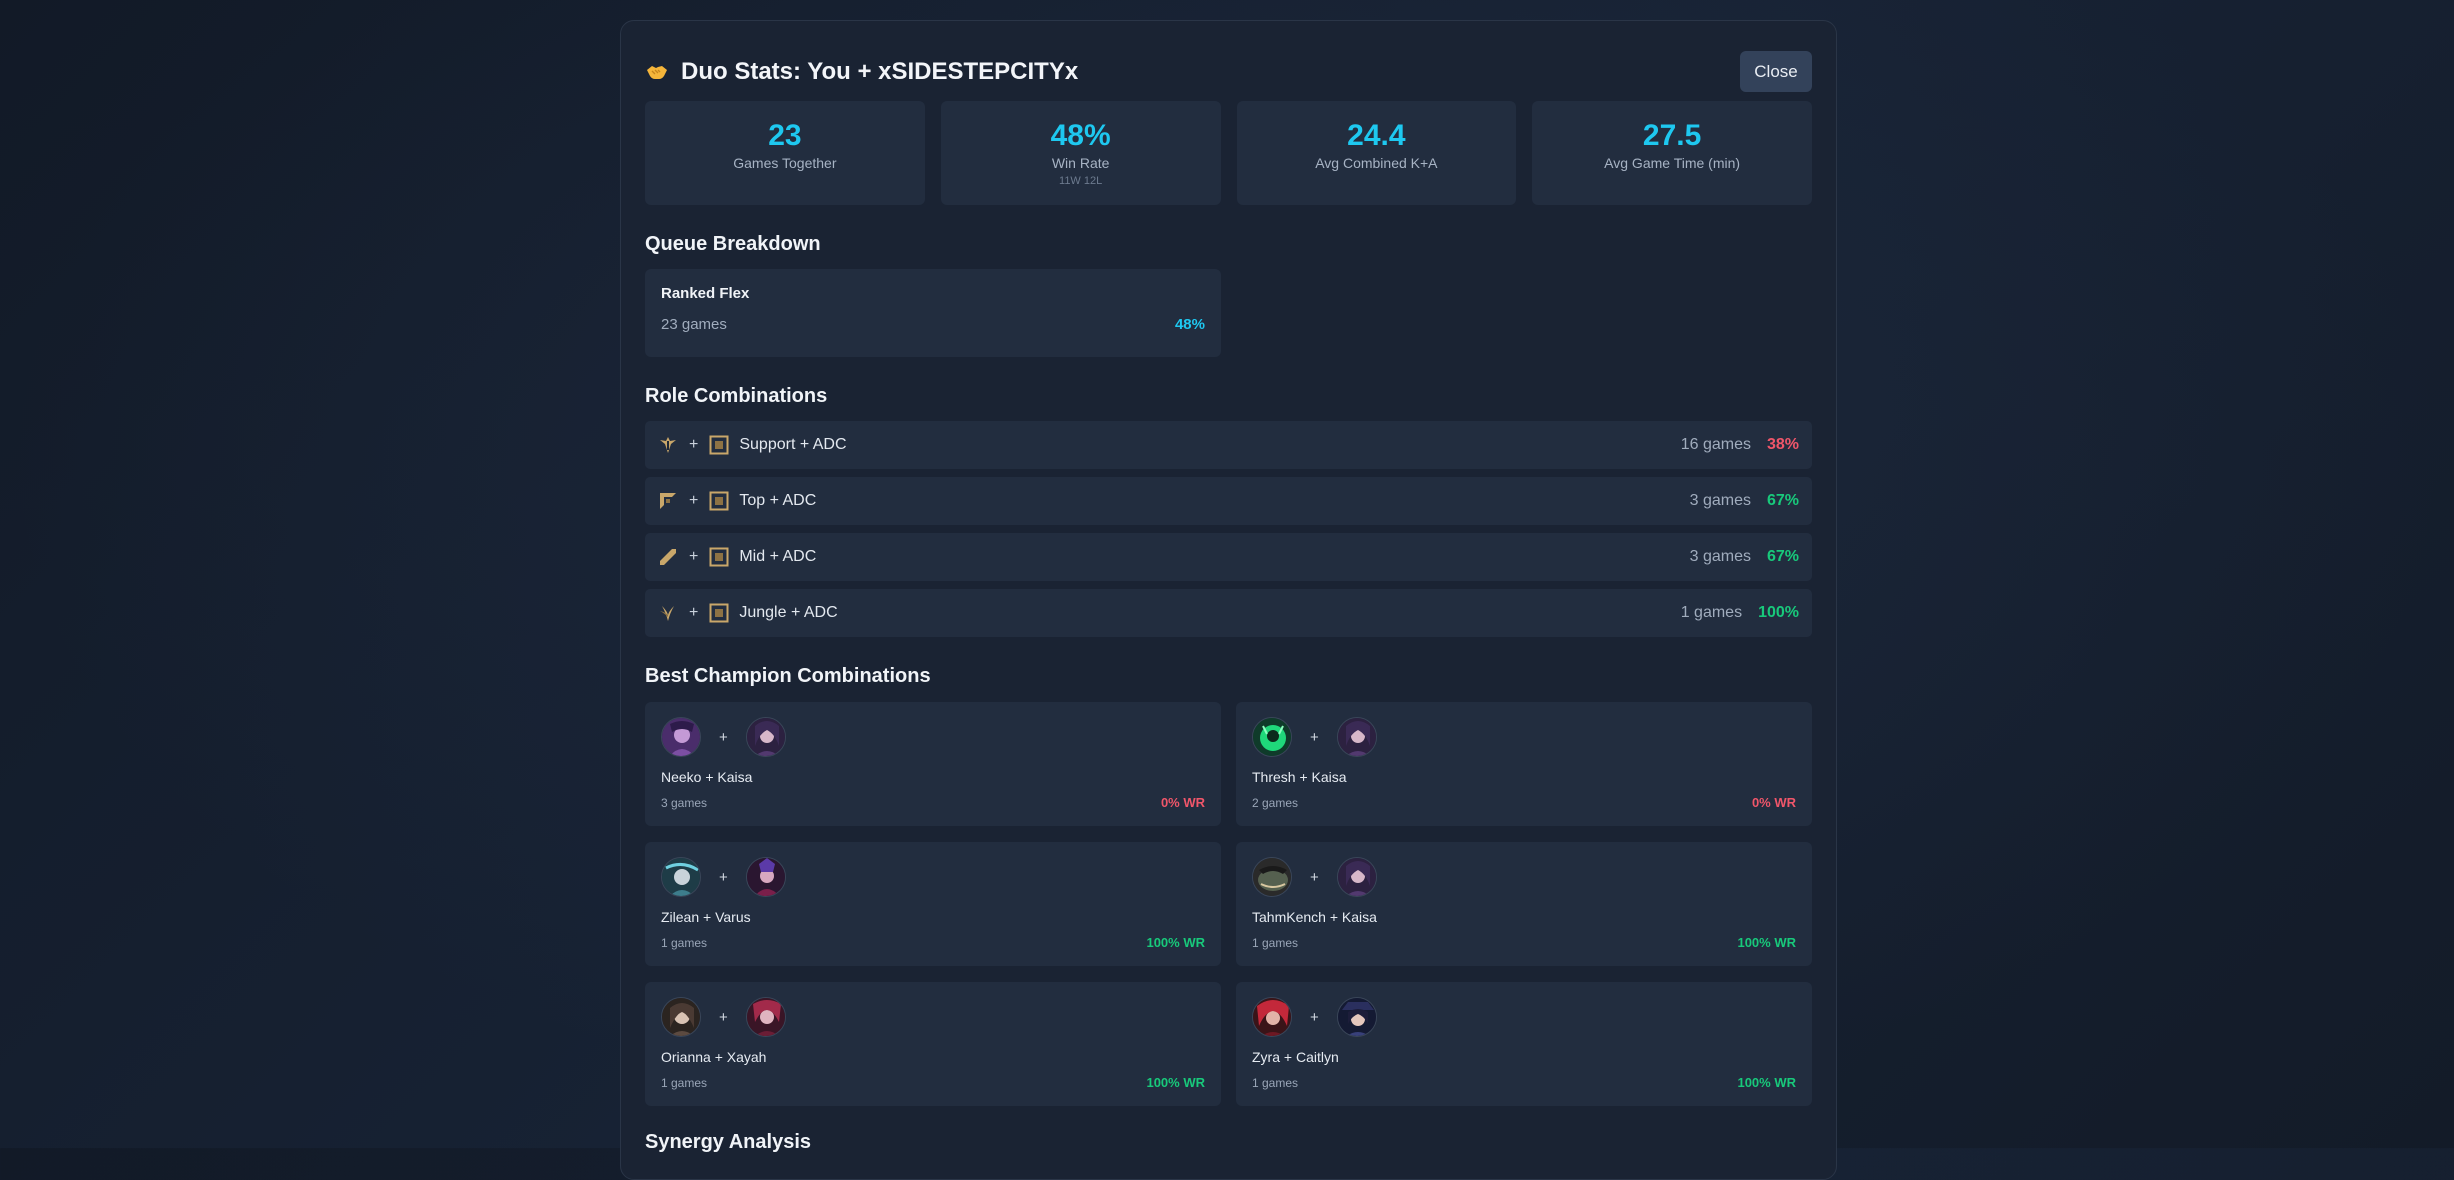  Describe the element at coordinates (1080, 153) in the screenshot. I see `stat-card-winrate: 48% Win Rate 11W 12L` at that location.